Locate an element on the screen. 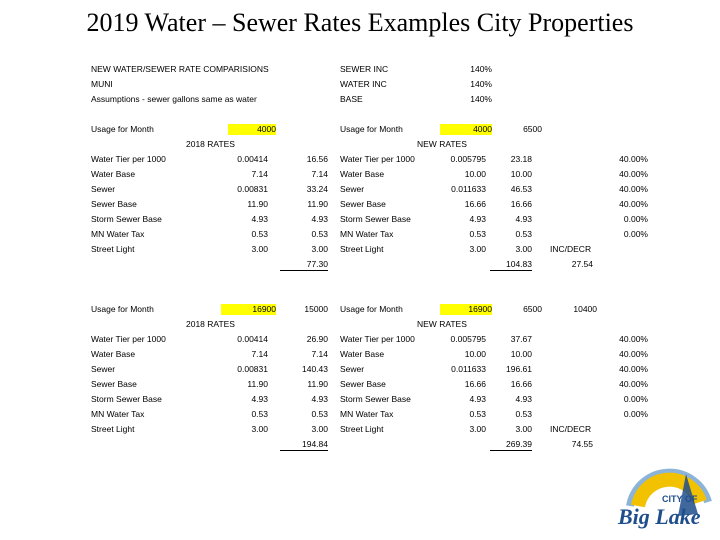 The height and width of the screenshot is (540, 720). total-new-2: 269.39 is located at coordinates (511, 445).